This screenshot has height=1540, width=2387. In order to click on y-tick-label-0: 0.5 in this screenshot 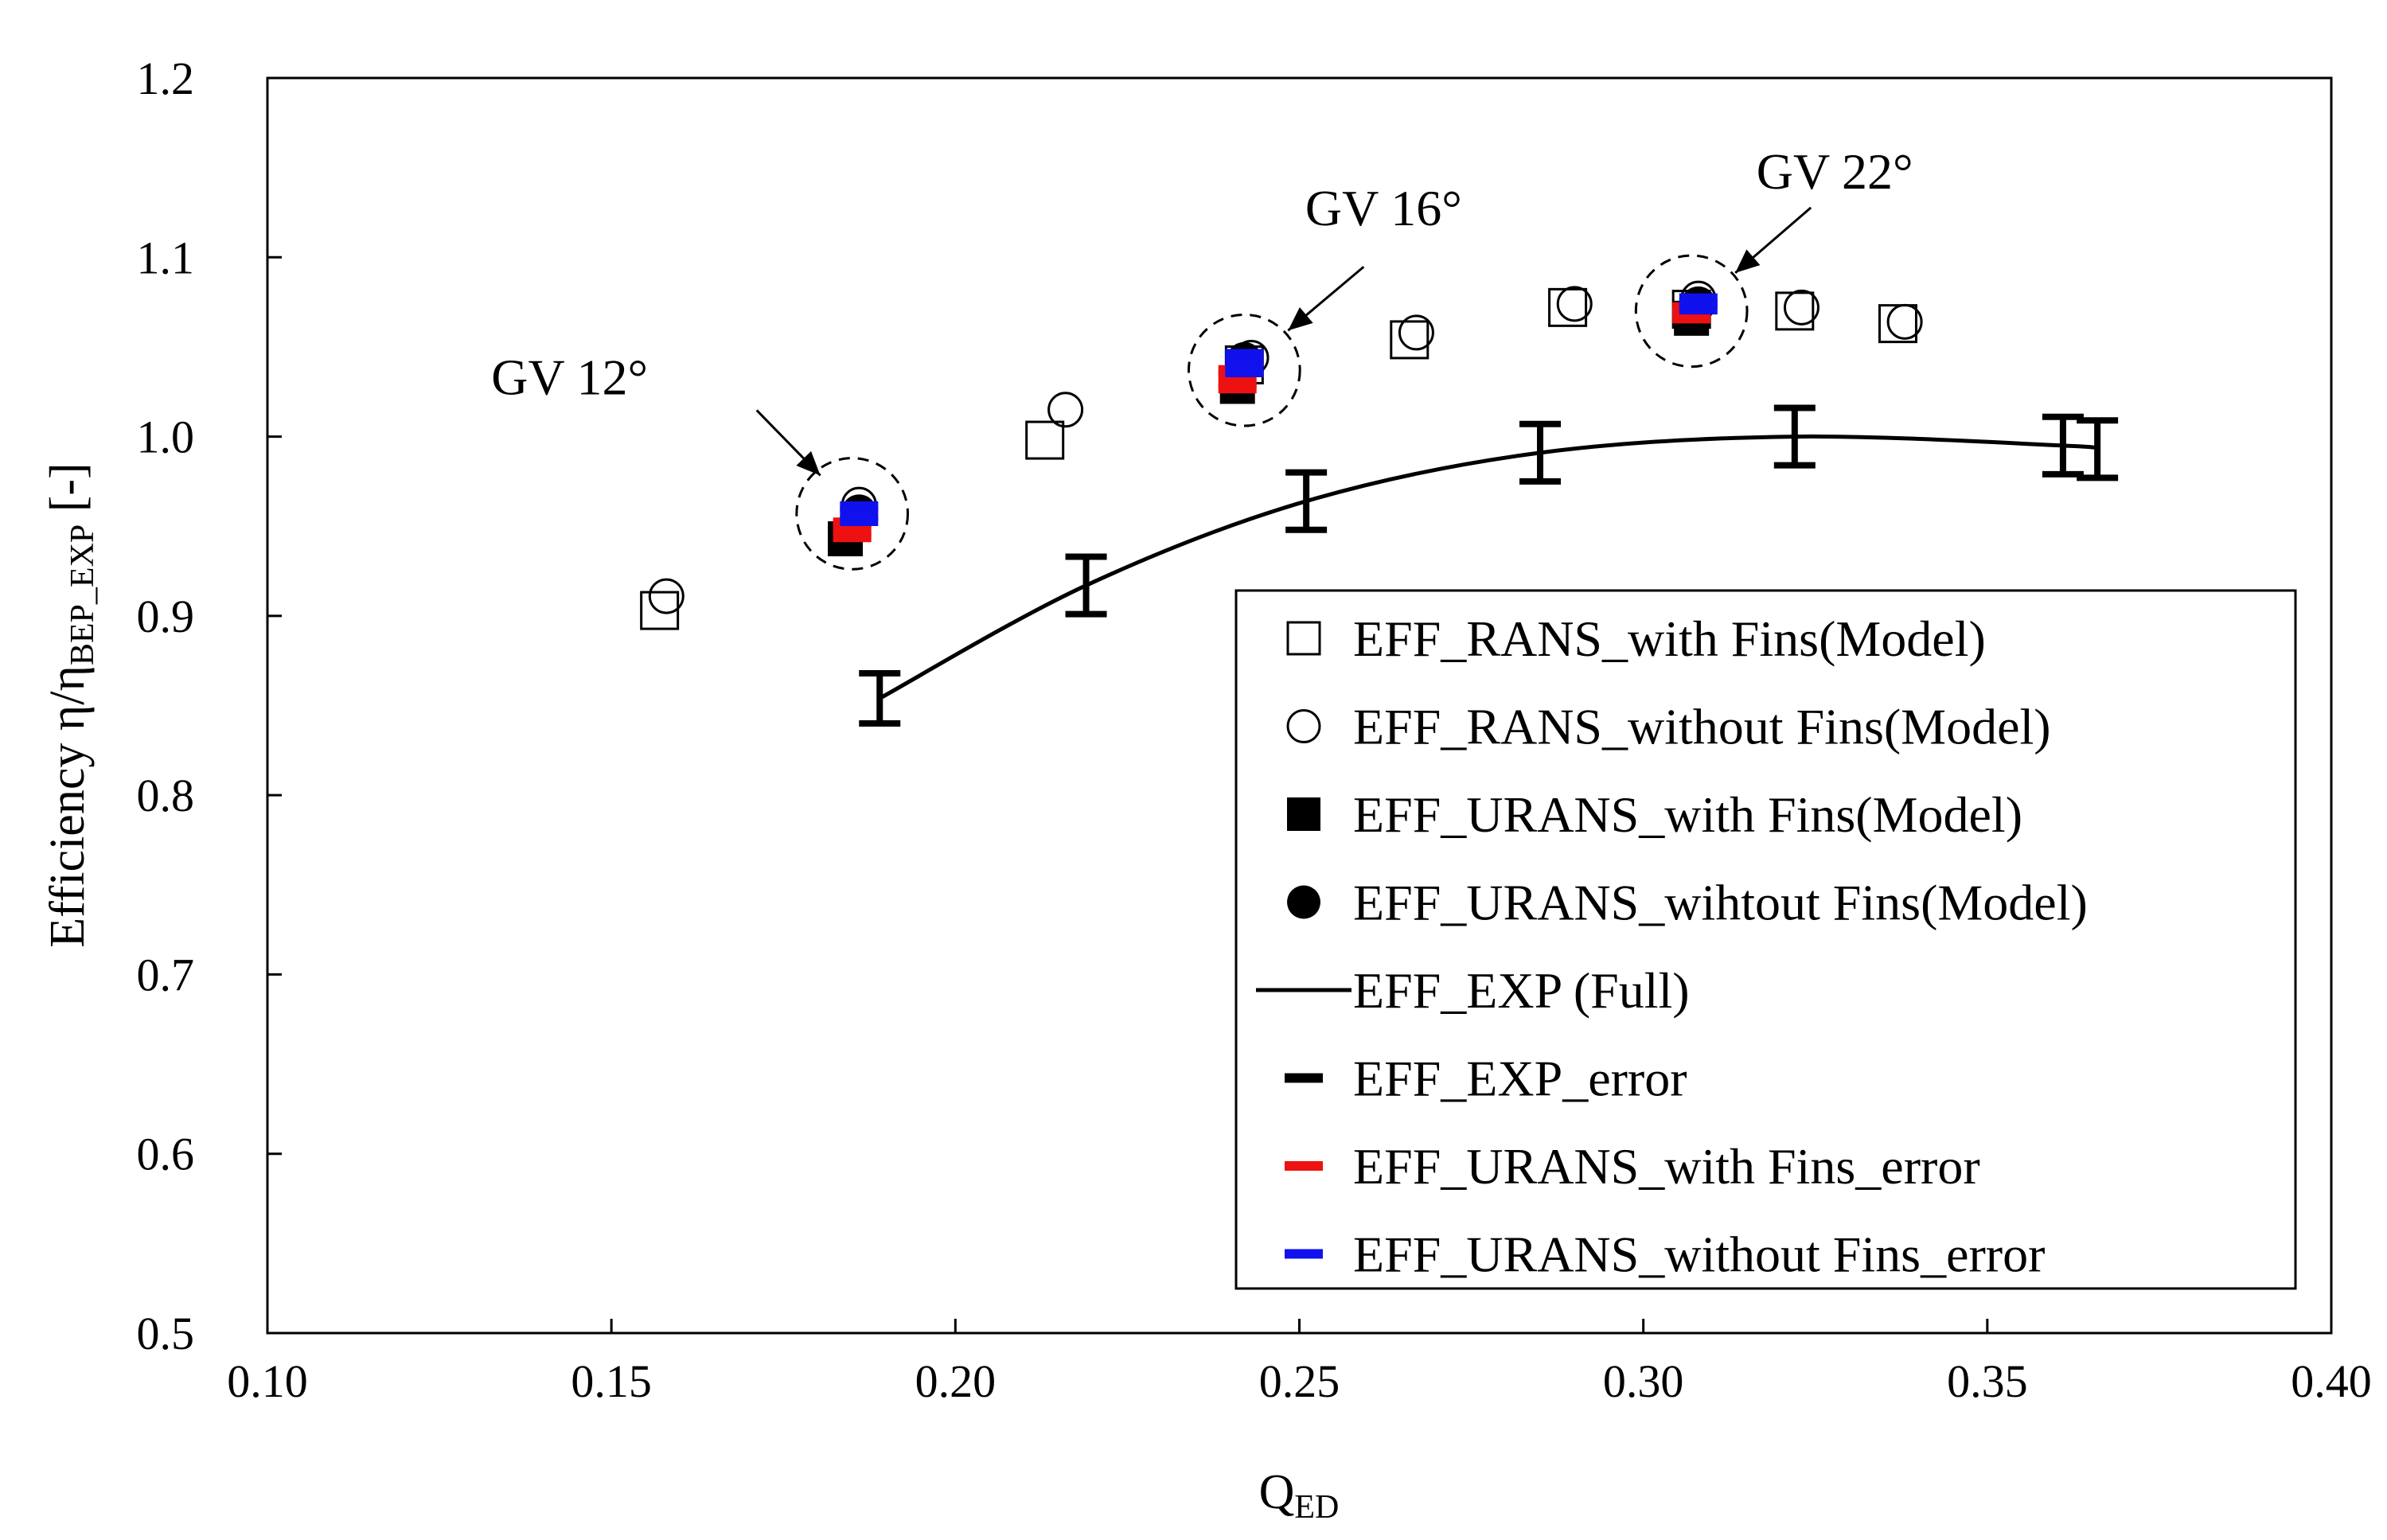, I will do `click(166, 1333)`.